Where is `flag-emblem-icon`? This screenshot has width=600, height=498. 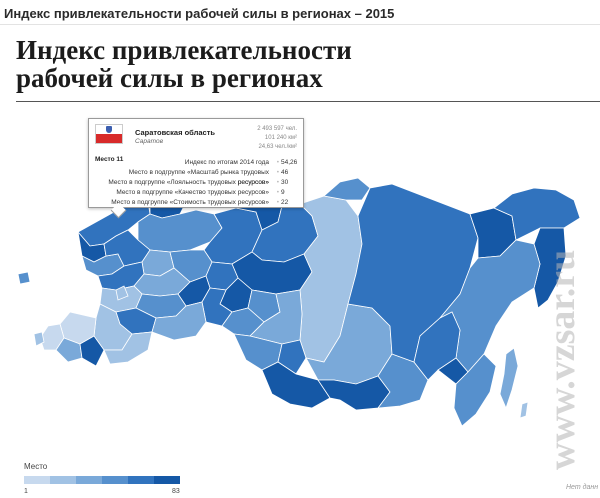
flag-emblem-icon is located at coordinates (109, 129).